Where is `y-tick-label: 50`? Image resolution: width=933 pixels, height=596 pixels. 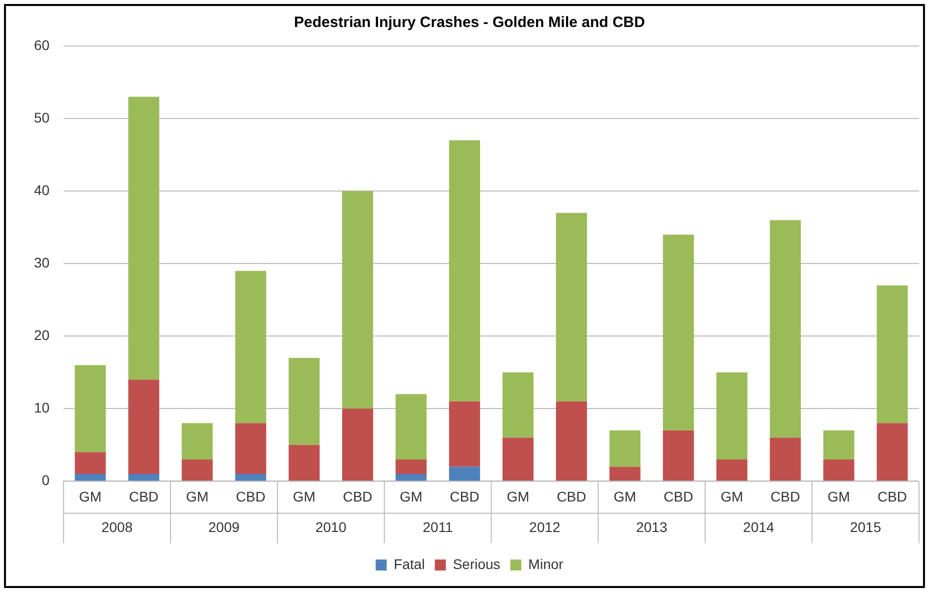
y-tick-label: 50 is located at coordinates (42, 117).